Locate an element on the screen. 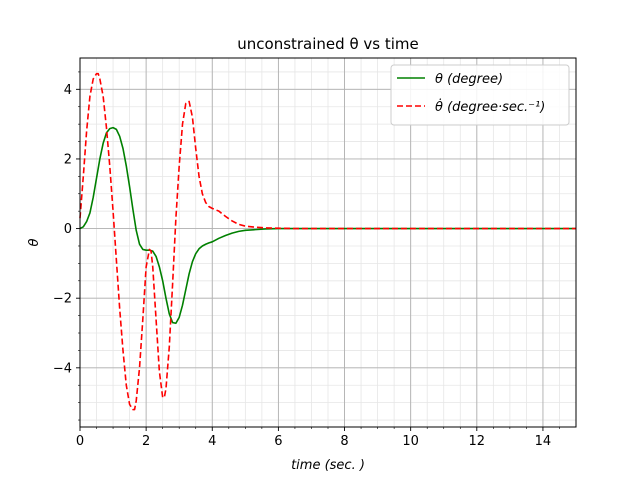  x-tick-label: 4 is located at coordinates (212, 441).